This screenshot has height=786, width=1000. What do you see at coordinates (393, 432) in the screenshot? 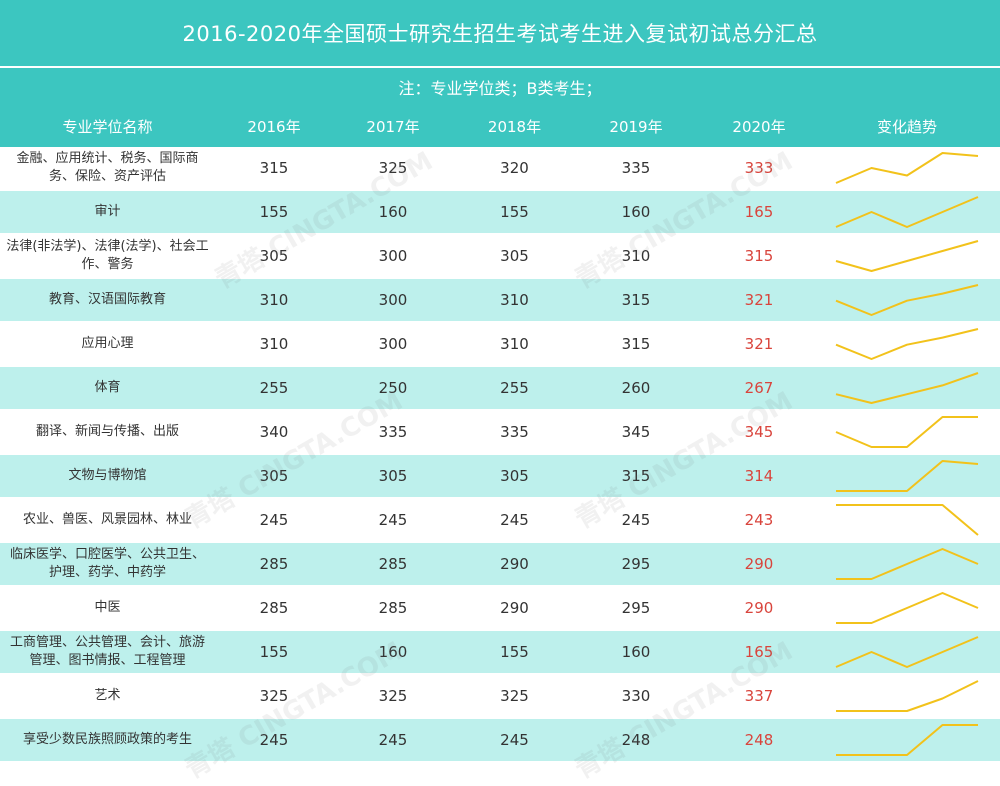
I see `row-value-2017: 335` at bounding box center [393, 432].